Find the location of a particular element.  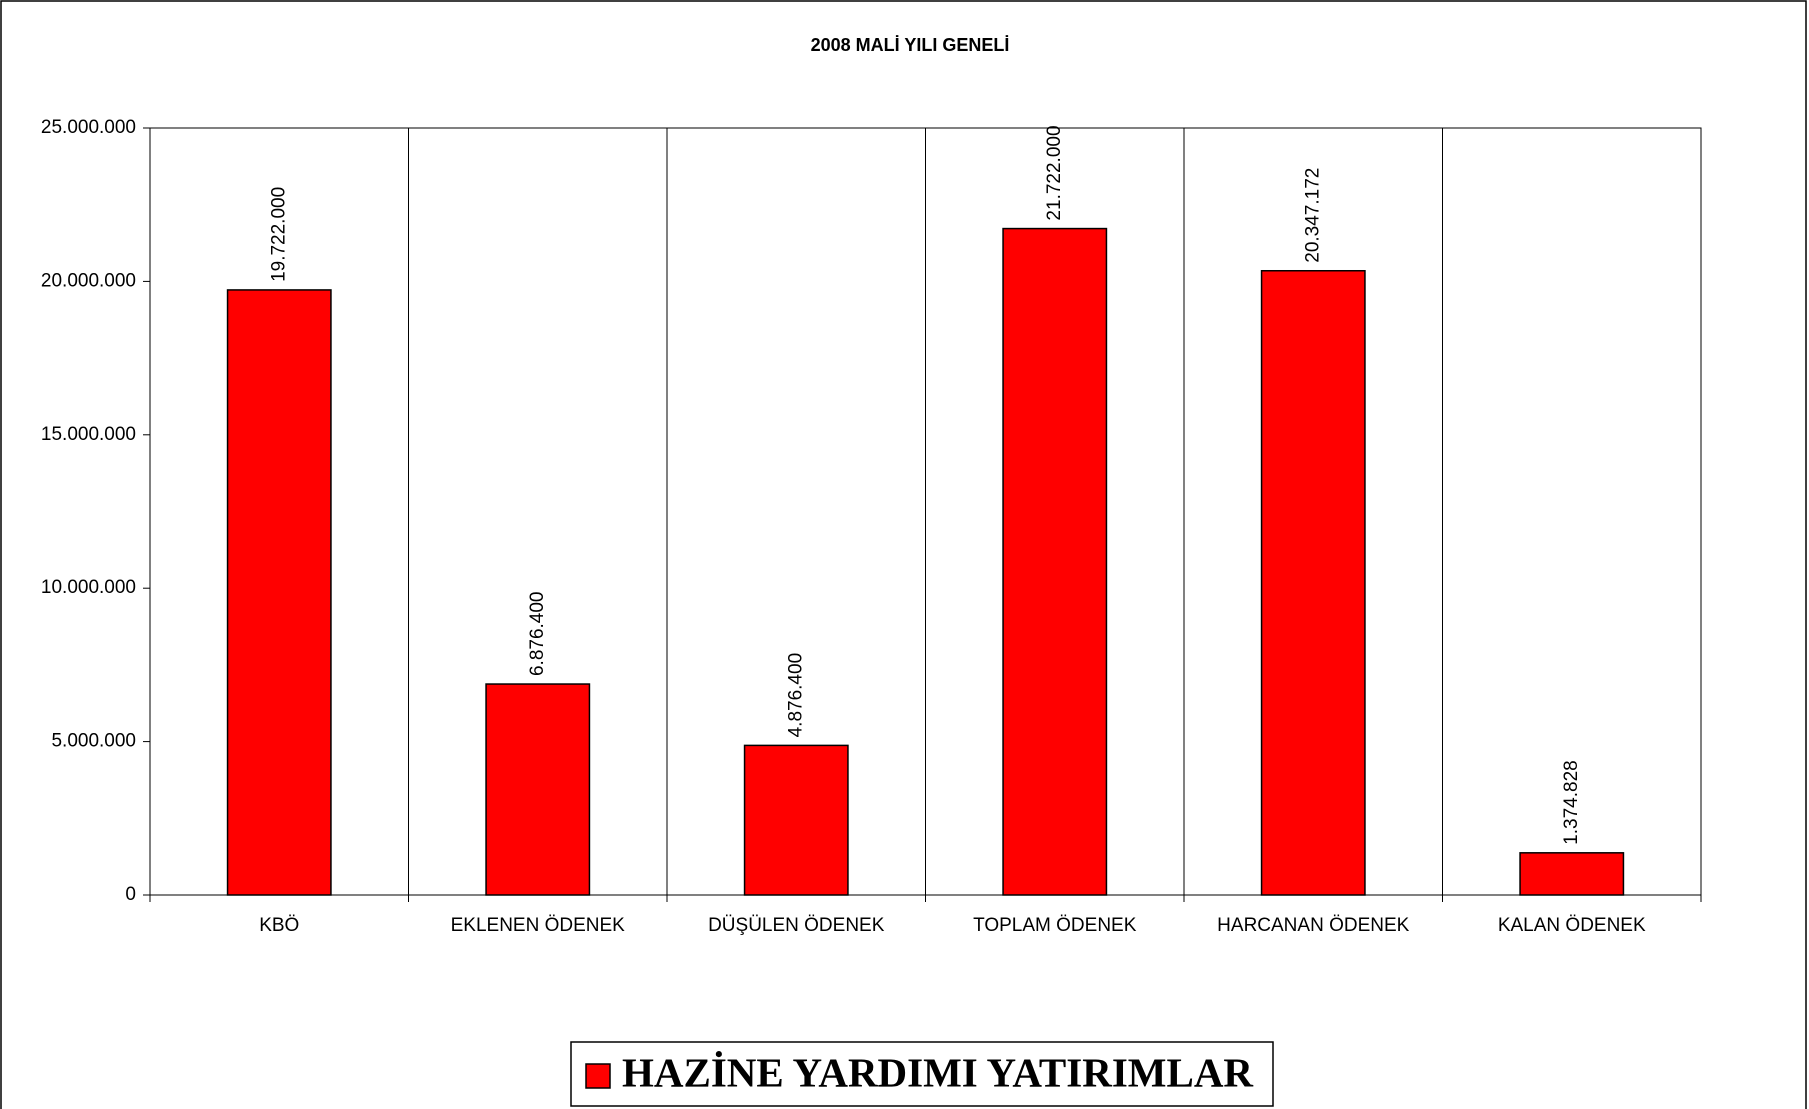

y-tick-label: 25.000.000 is located at coordinates (88, 127).